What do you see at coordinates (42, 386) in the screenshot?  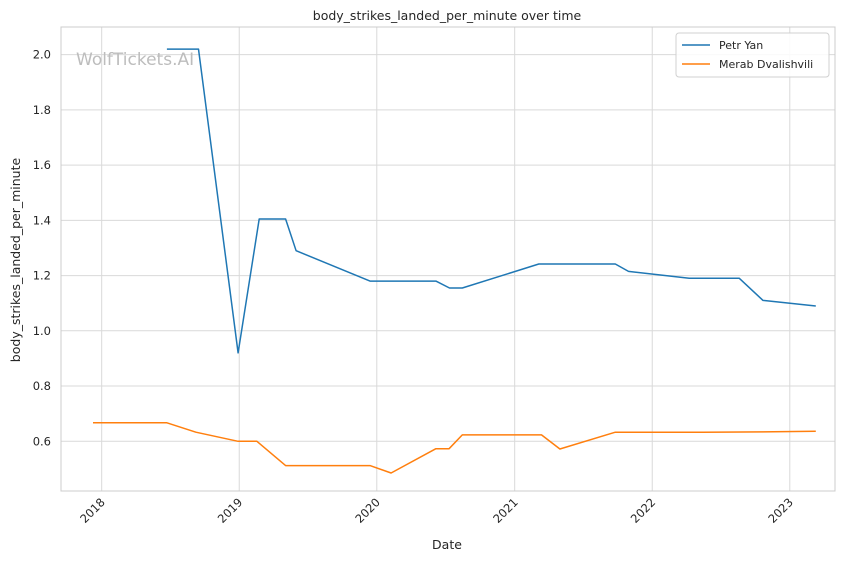 I see `y-tick-label: 0.8` at bounding box center [42, 386].